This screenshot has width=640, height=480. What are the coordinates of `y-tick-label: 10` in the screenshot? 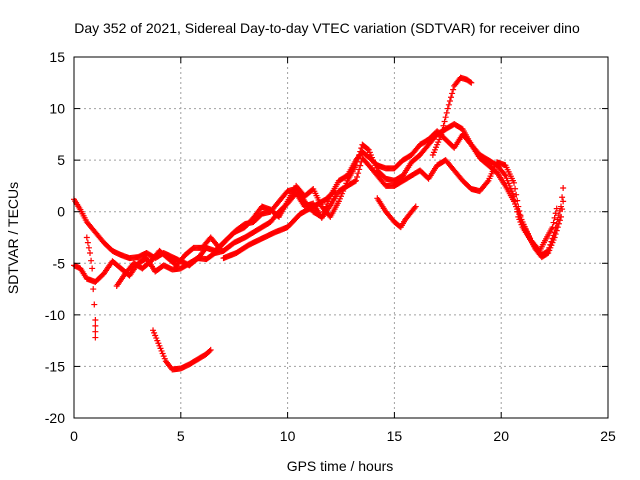 It's located at (57, 109).